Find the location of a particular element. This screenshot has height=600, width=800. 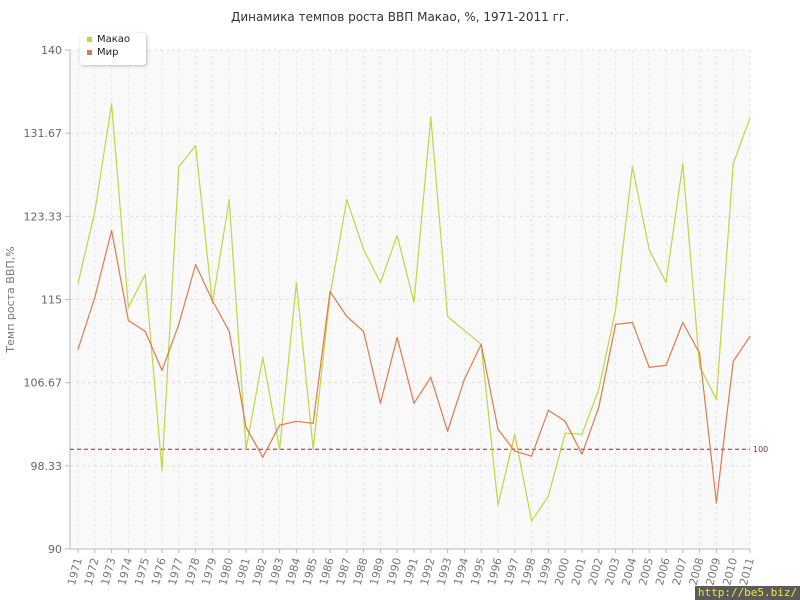

legend-item-makao: Макао is located at coordinates (113, 39).